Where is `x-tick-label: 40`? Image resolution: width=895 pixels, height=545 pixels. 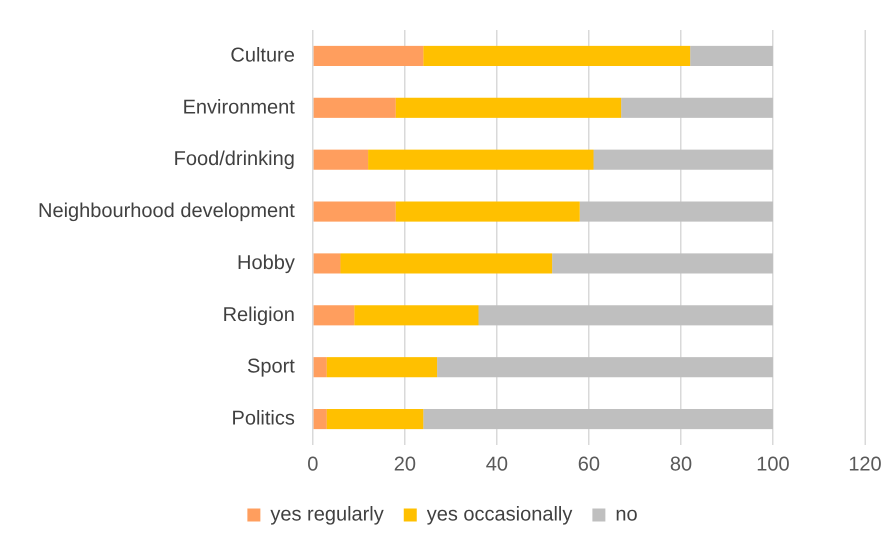
x-tick-label: 40 is located at coordinates (497, 465).